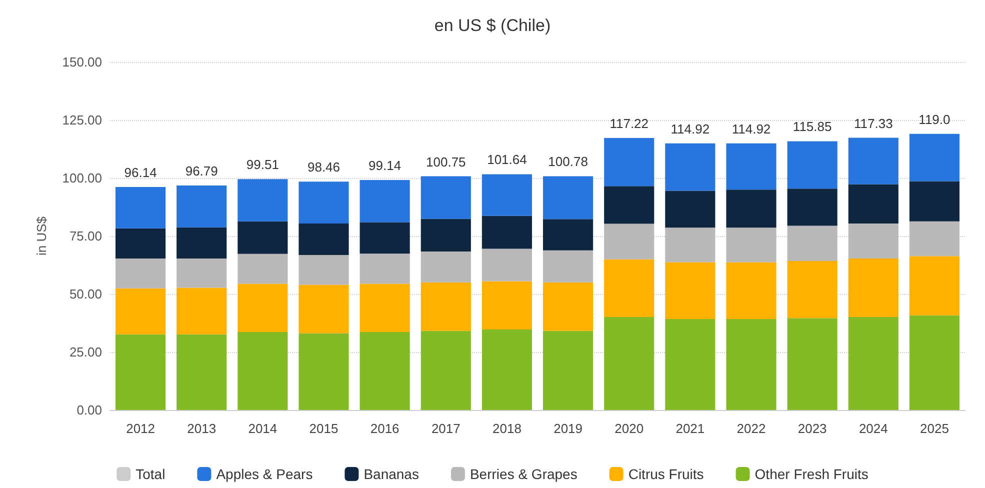 This screenshot has height=488, width=985. I want to click on total-label: 115.85, so click(812, 126).